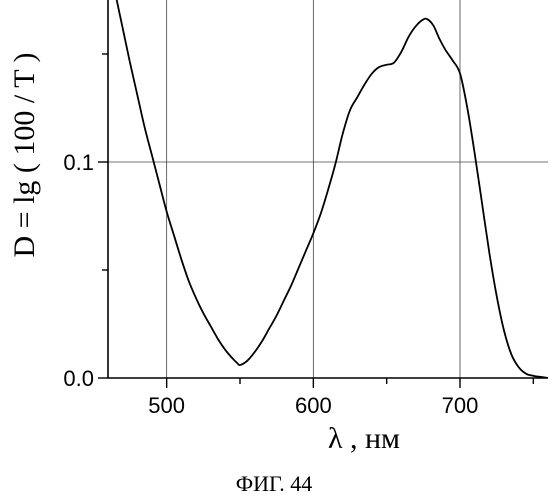 The width and height of the screenshot is (554, 500). What do you see at coordinates (364, 438) in the screenshot?
I see `x-axis-title: λ , нм` at bounding box center [364, 438].